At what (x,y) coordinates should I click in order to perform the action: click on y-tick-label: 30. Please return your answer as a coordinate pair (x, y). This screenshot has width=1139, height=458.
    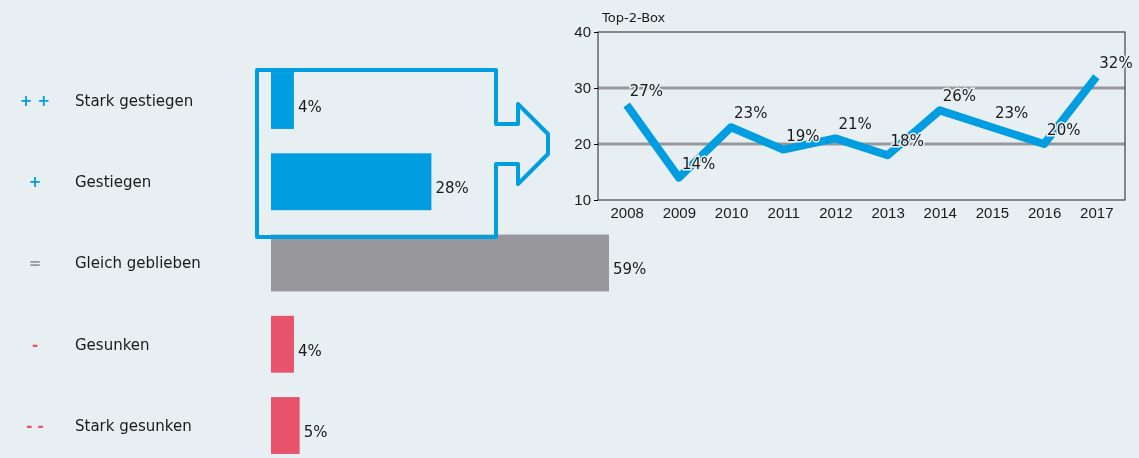
    Looking at the image, I should click on (582, 88).